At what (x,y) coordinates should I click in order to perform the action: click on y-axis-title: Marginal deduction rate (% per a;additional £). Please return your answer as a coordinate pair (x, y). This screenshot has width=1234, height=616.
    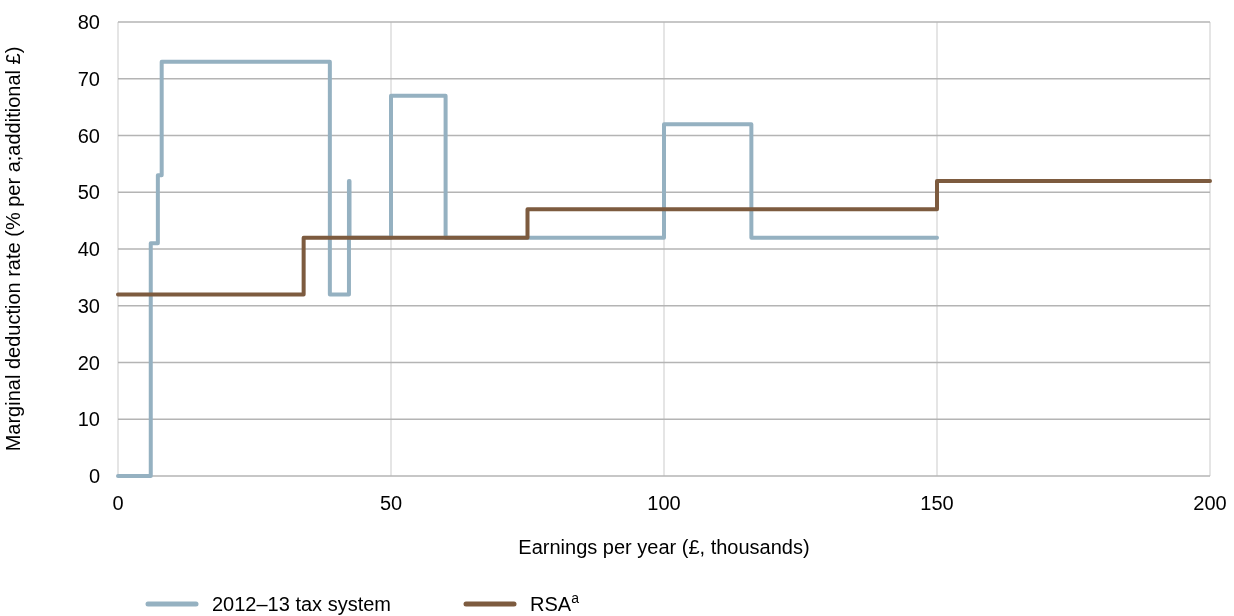
    Looking at the image, I should click on (13, 249).